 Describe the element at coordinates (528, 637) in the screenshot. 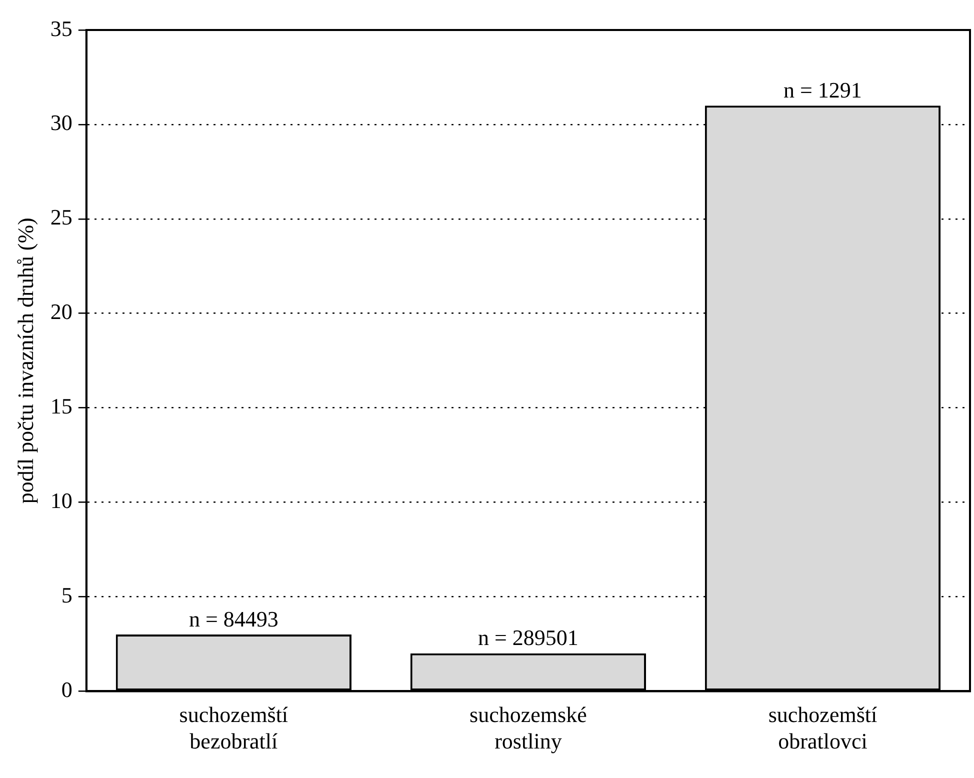

I see `annotation: n = 289501` at that location.